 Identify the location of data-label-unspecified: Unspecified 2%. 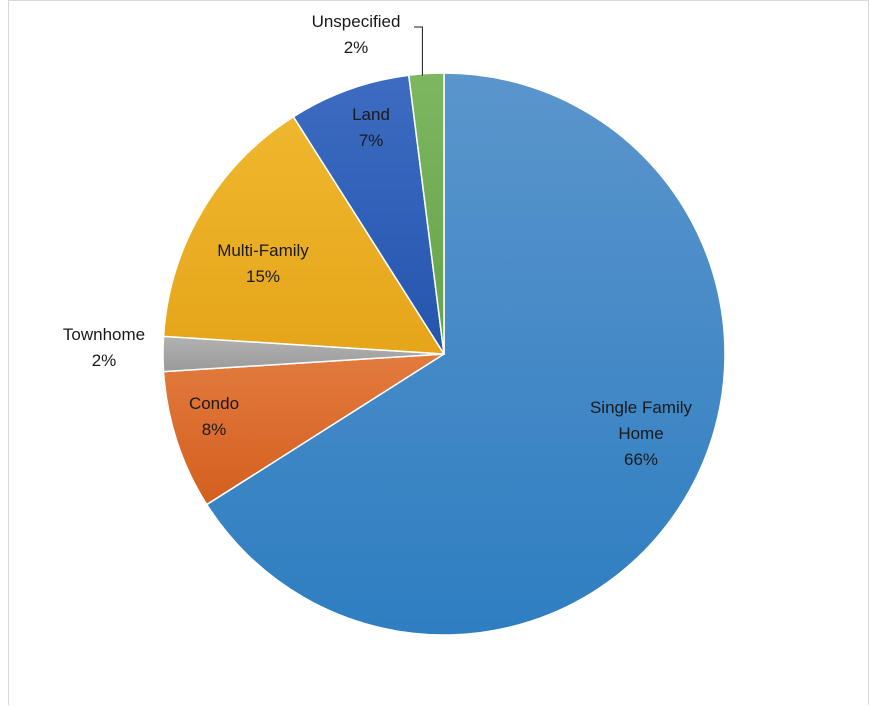
(356, 34).